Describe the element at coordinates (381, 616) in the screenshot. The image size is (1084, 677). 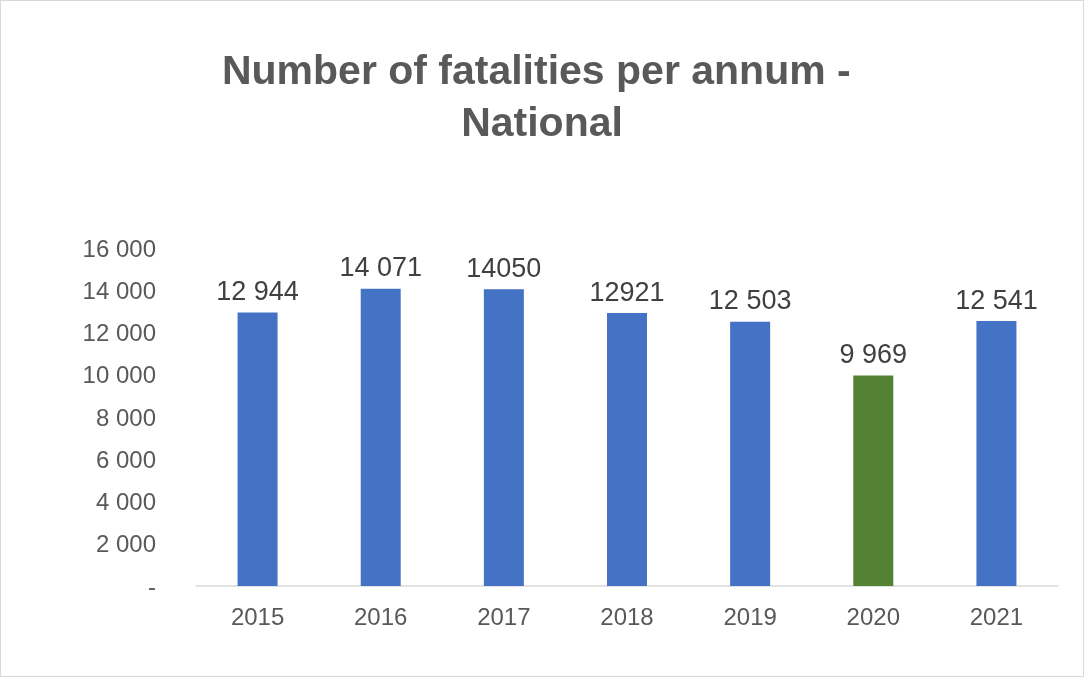
I see `x-tick-label: 2016` at that location.